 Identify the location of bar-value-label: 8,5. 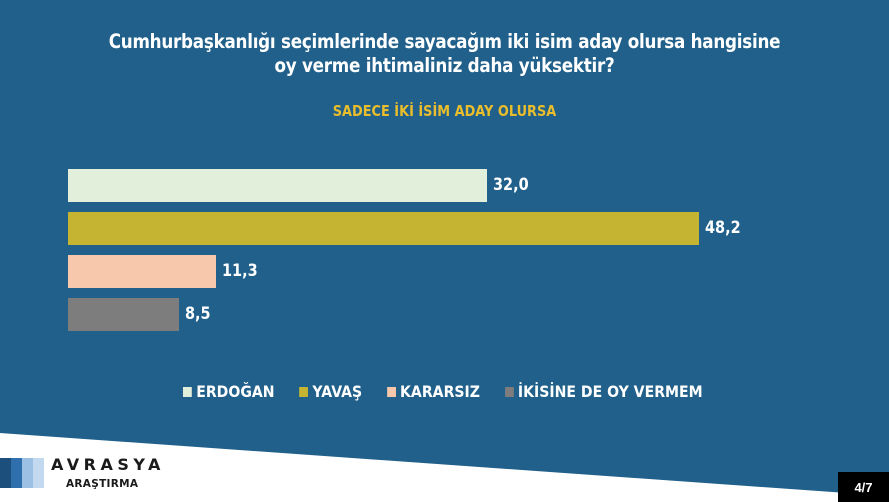
(198, 314).